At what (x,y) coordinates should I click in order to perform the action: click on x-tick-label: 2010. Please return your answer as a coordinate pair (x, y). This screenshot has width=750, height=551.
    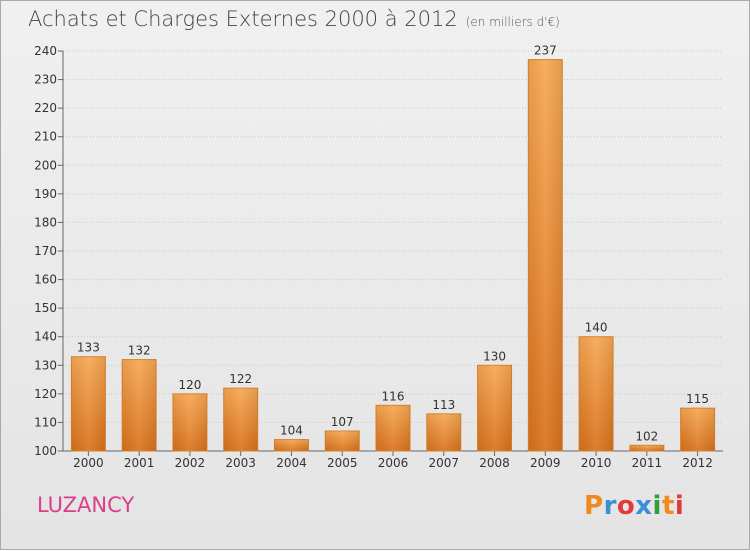
    Looking at the image, I should click on (596, 463).